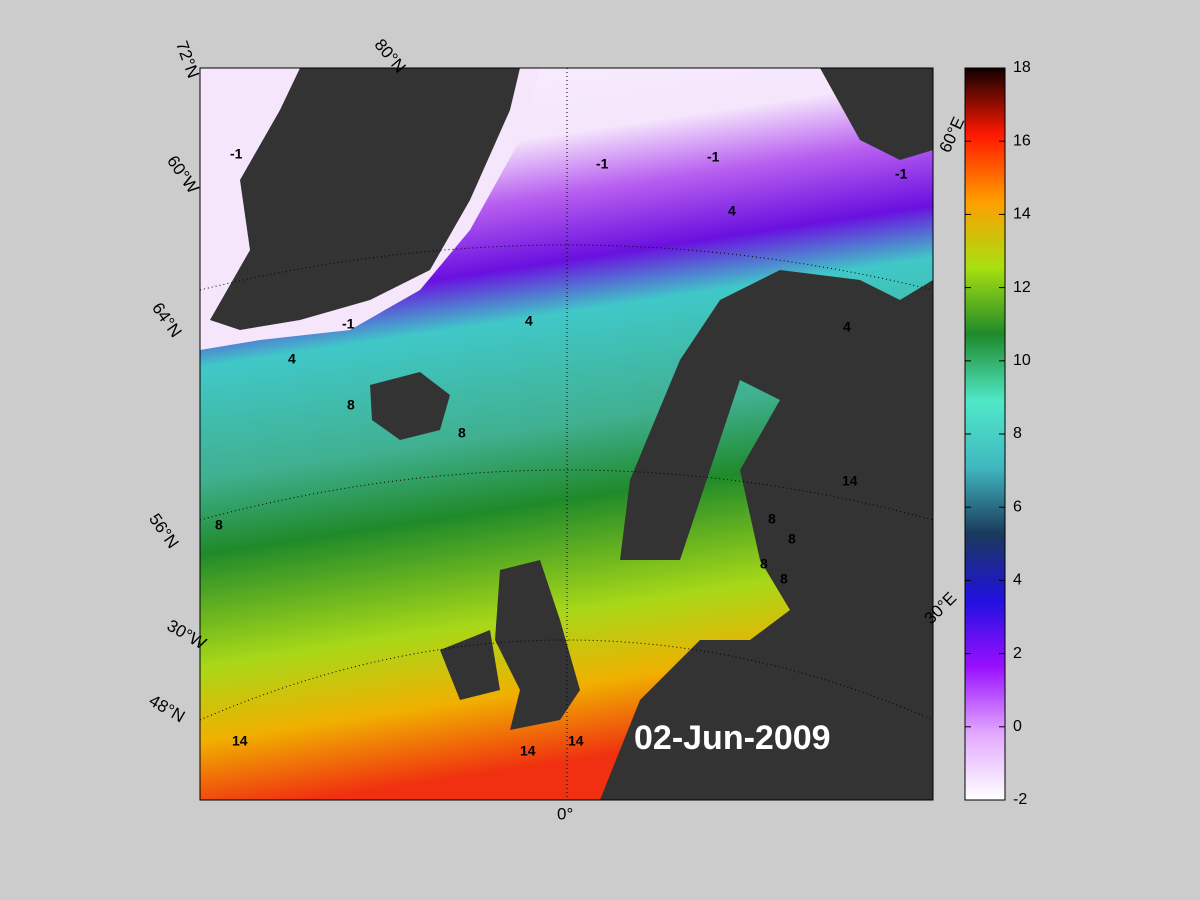 This screenshot has height=900, width=1200. What do you see at coordinates (1022, 140) in the screenshot?
I see `tick-label: 16` at bounding box center [1022, 140].